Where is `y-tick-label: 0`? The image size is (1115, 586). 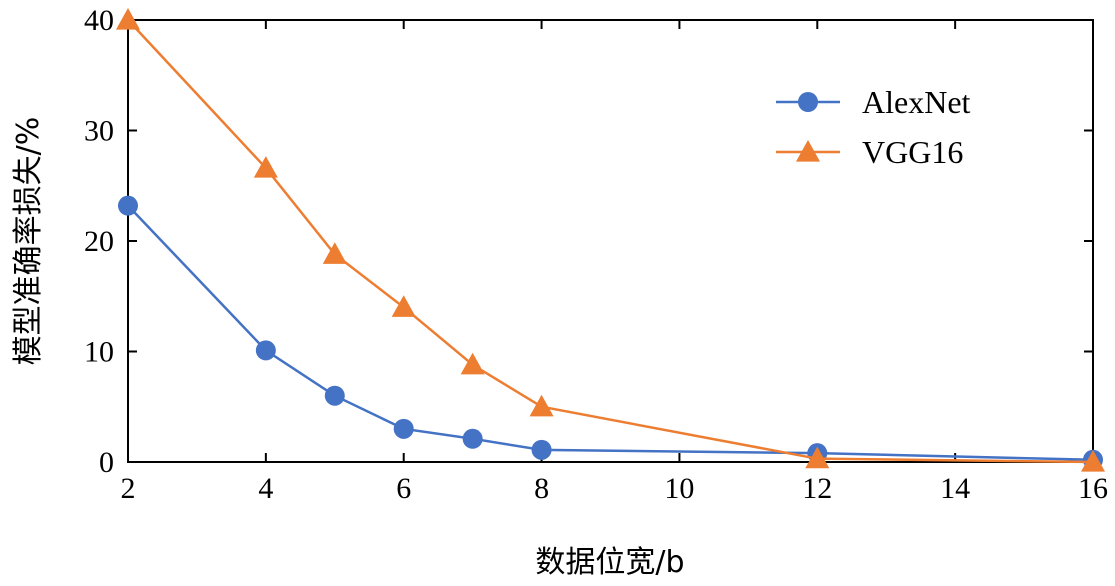 y-tick-label: 0 is located at coordinates (106, 462).